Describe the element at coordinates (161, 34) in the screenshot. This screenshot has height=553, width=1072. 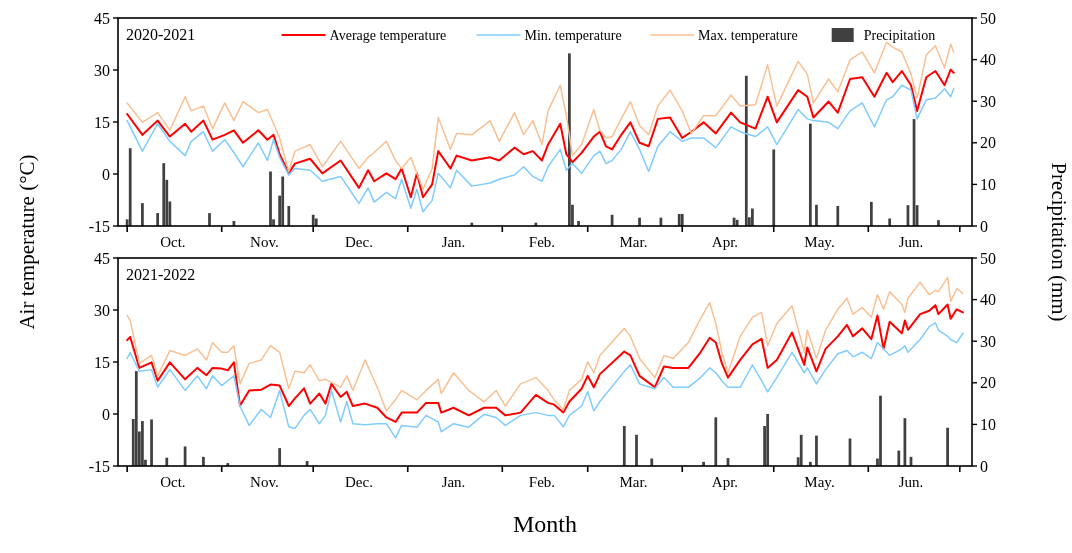
I see `text: 2020-2021` at that location.